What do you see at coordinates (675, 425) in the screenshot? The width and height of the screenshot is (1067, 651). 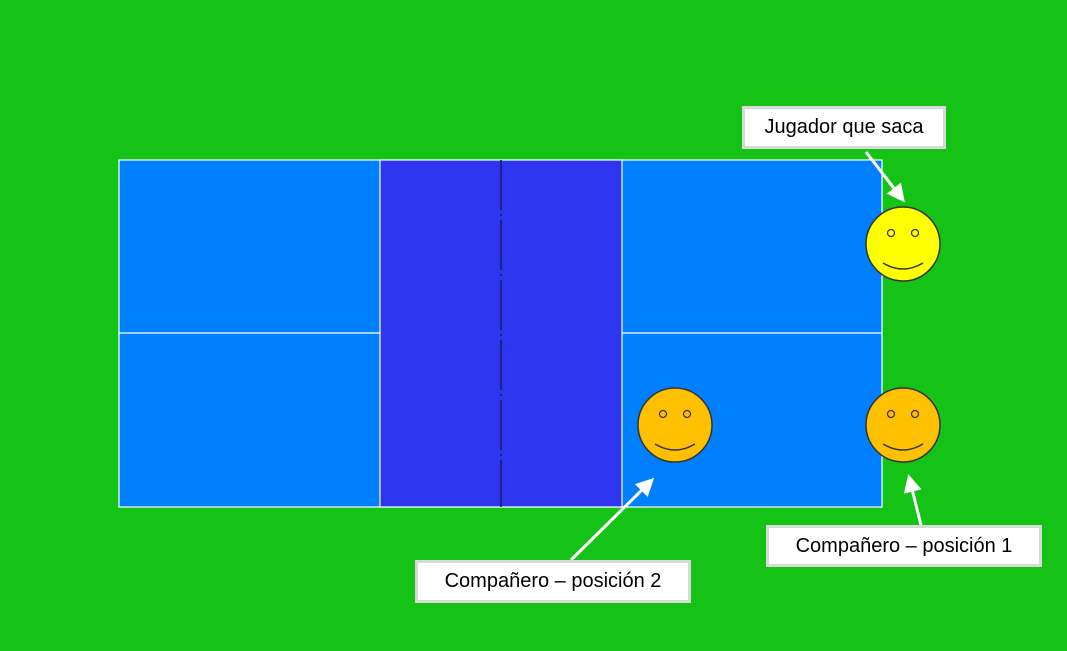 I see `partner-position-2-icon` at bounding box center [675, 425].